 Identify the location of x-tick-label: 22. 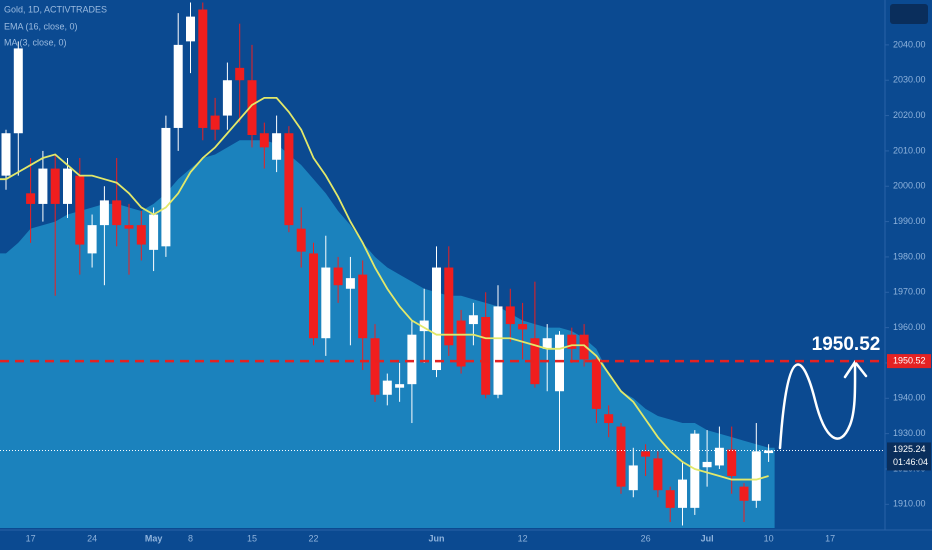
(313, 538).